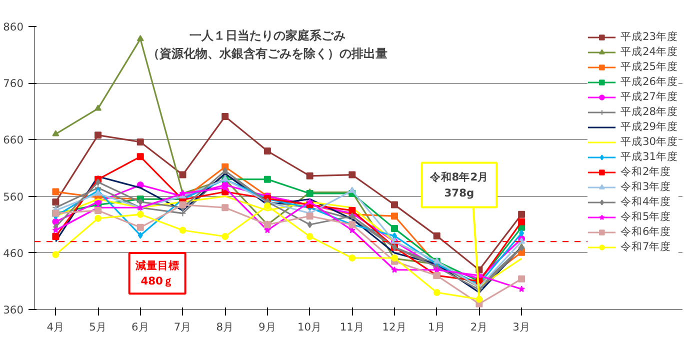  I want to click on y-tick-label: 660, so click(13, 140).